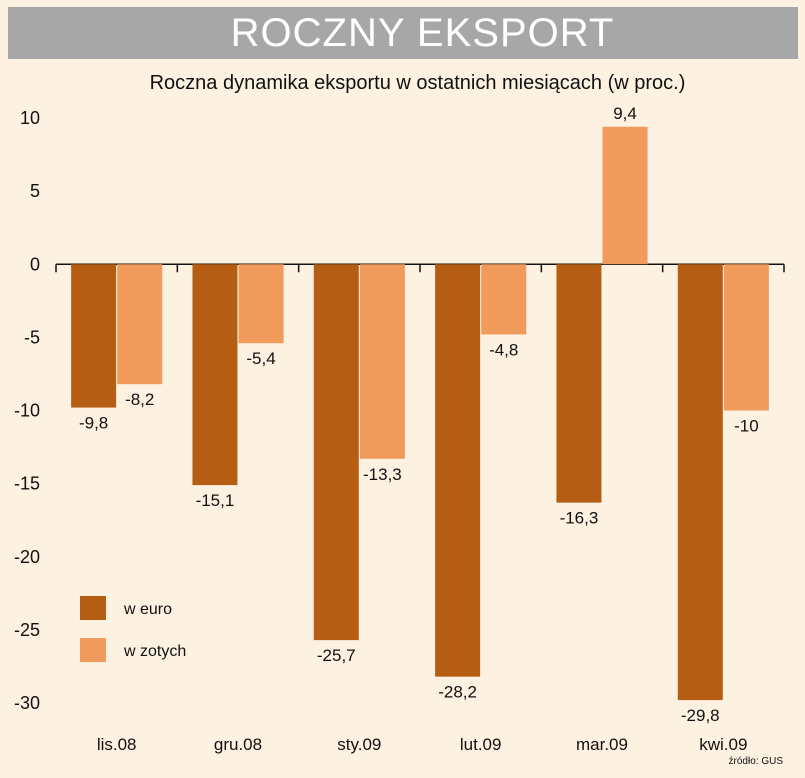  What do you see at coordinates (27, 557) in the screenshot?
I see `y-tick-label: -20` at bounding box center [27, 557].